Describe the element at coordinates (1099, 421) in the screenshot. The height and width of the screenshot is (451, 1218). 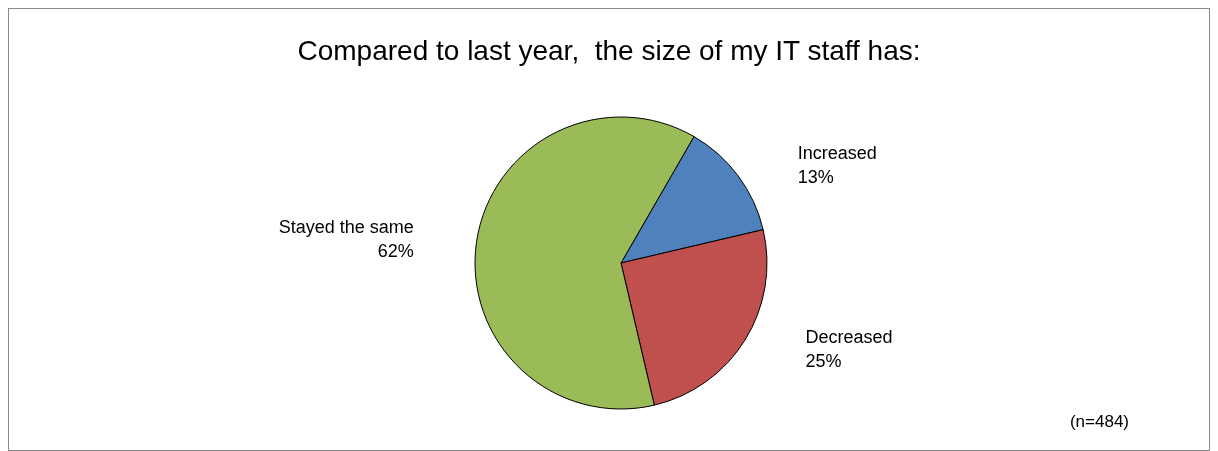
I see `text: (n=484)` at that location.